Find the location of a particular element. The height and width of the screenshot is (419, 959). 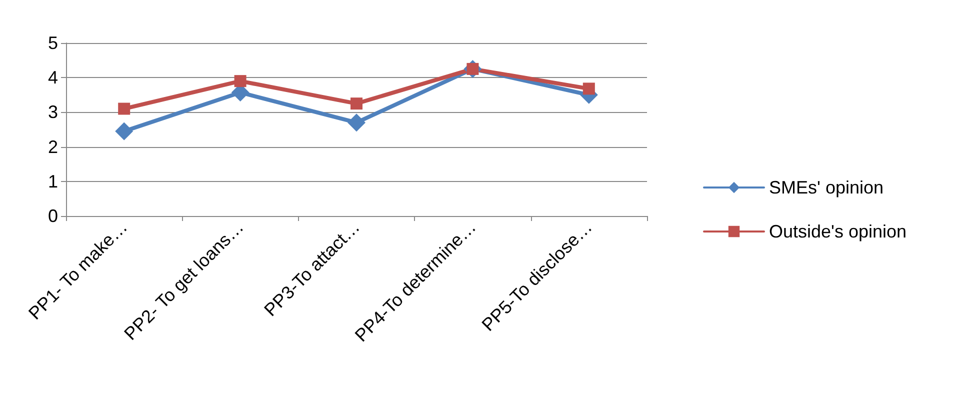

y-tick-label: 1 is located at coordinates (53, 181).